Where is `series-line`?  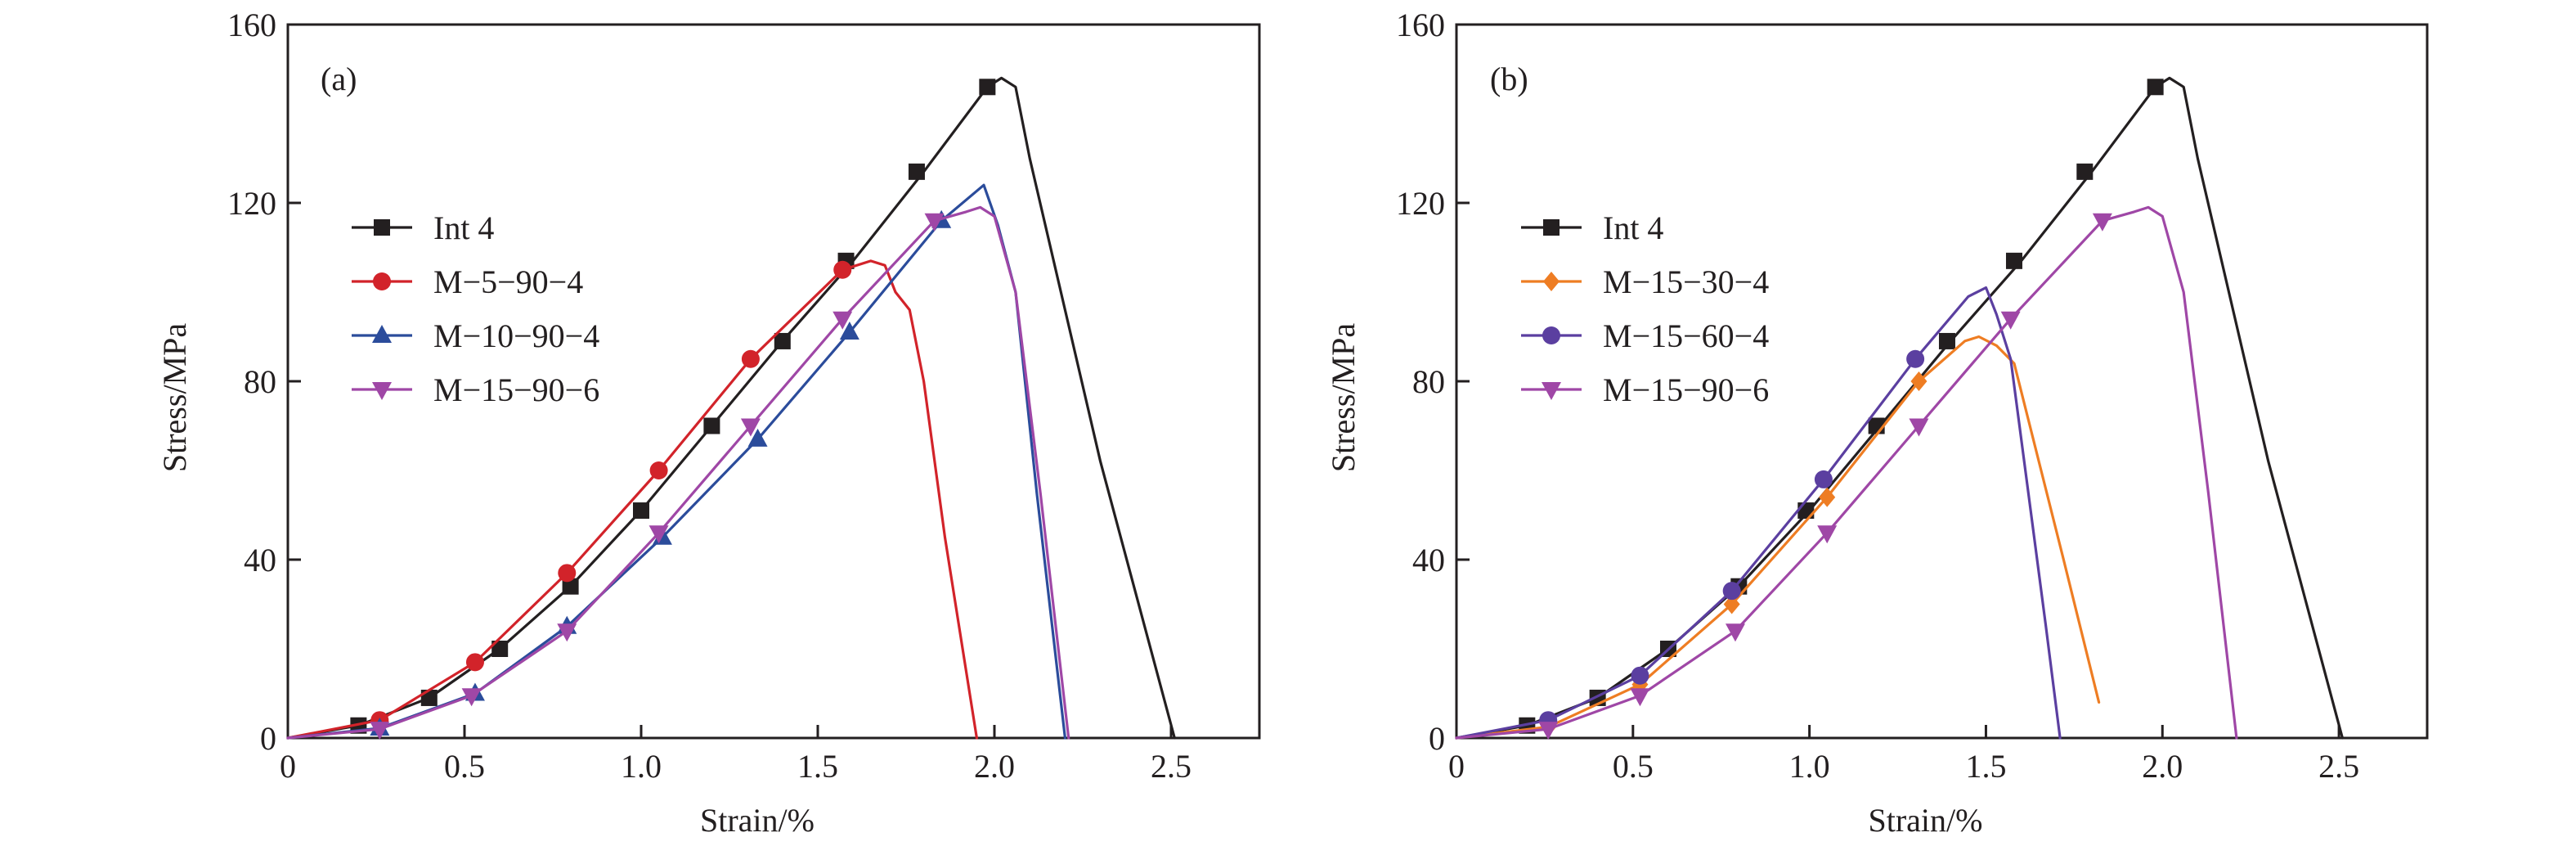
series-line is located at coordinates (1759, 513).